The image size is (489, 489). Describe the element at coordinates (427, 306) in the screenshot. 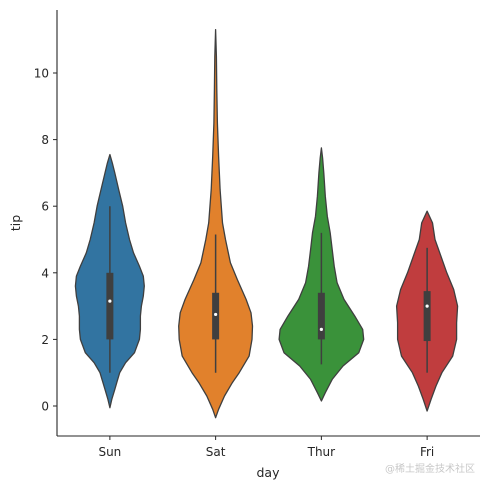

I see `median-dot-fri` at that location.